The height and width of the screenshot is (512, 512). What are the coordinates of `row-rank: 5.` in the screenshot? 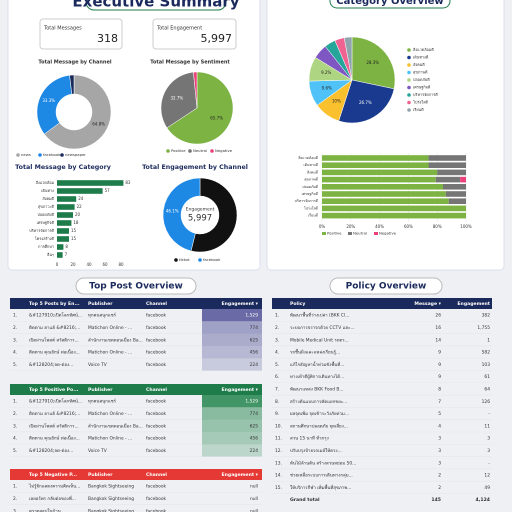 It's located at (15, 451).